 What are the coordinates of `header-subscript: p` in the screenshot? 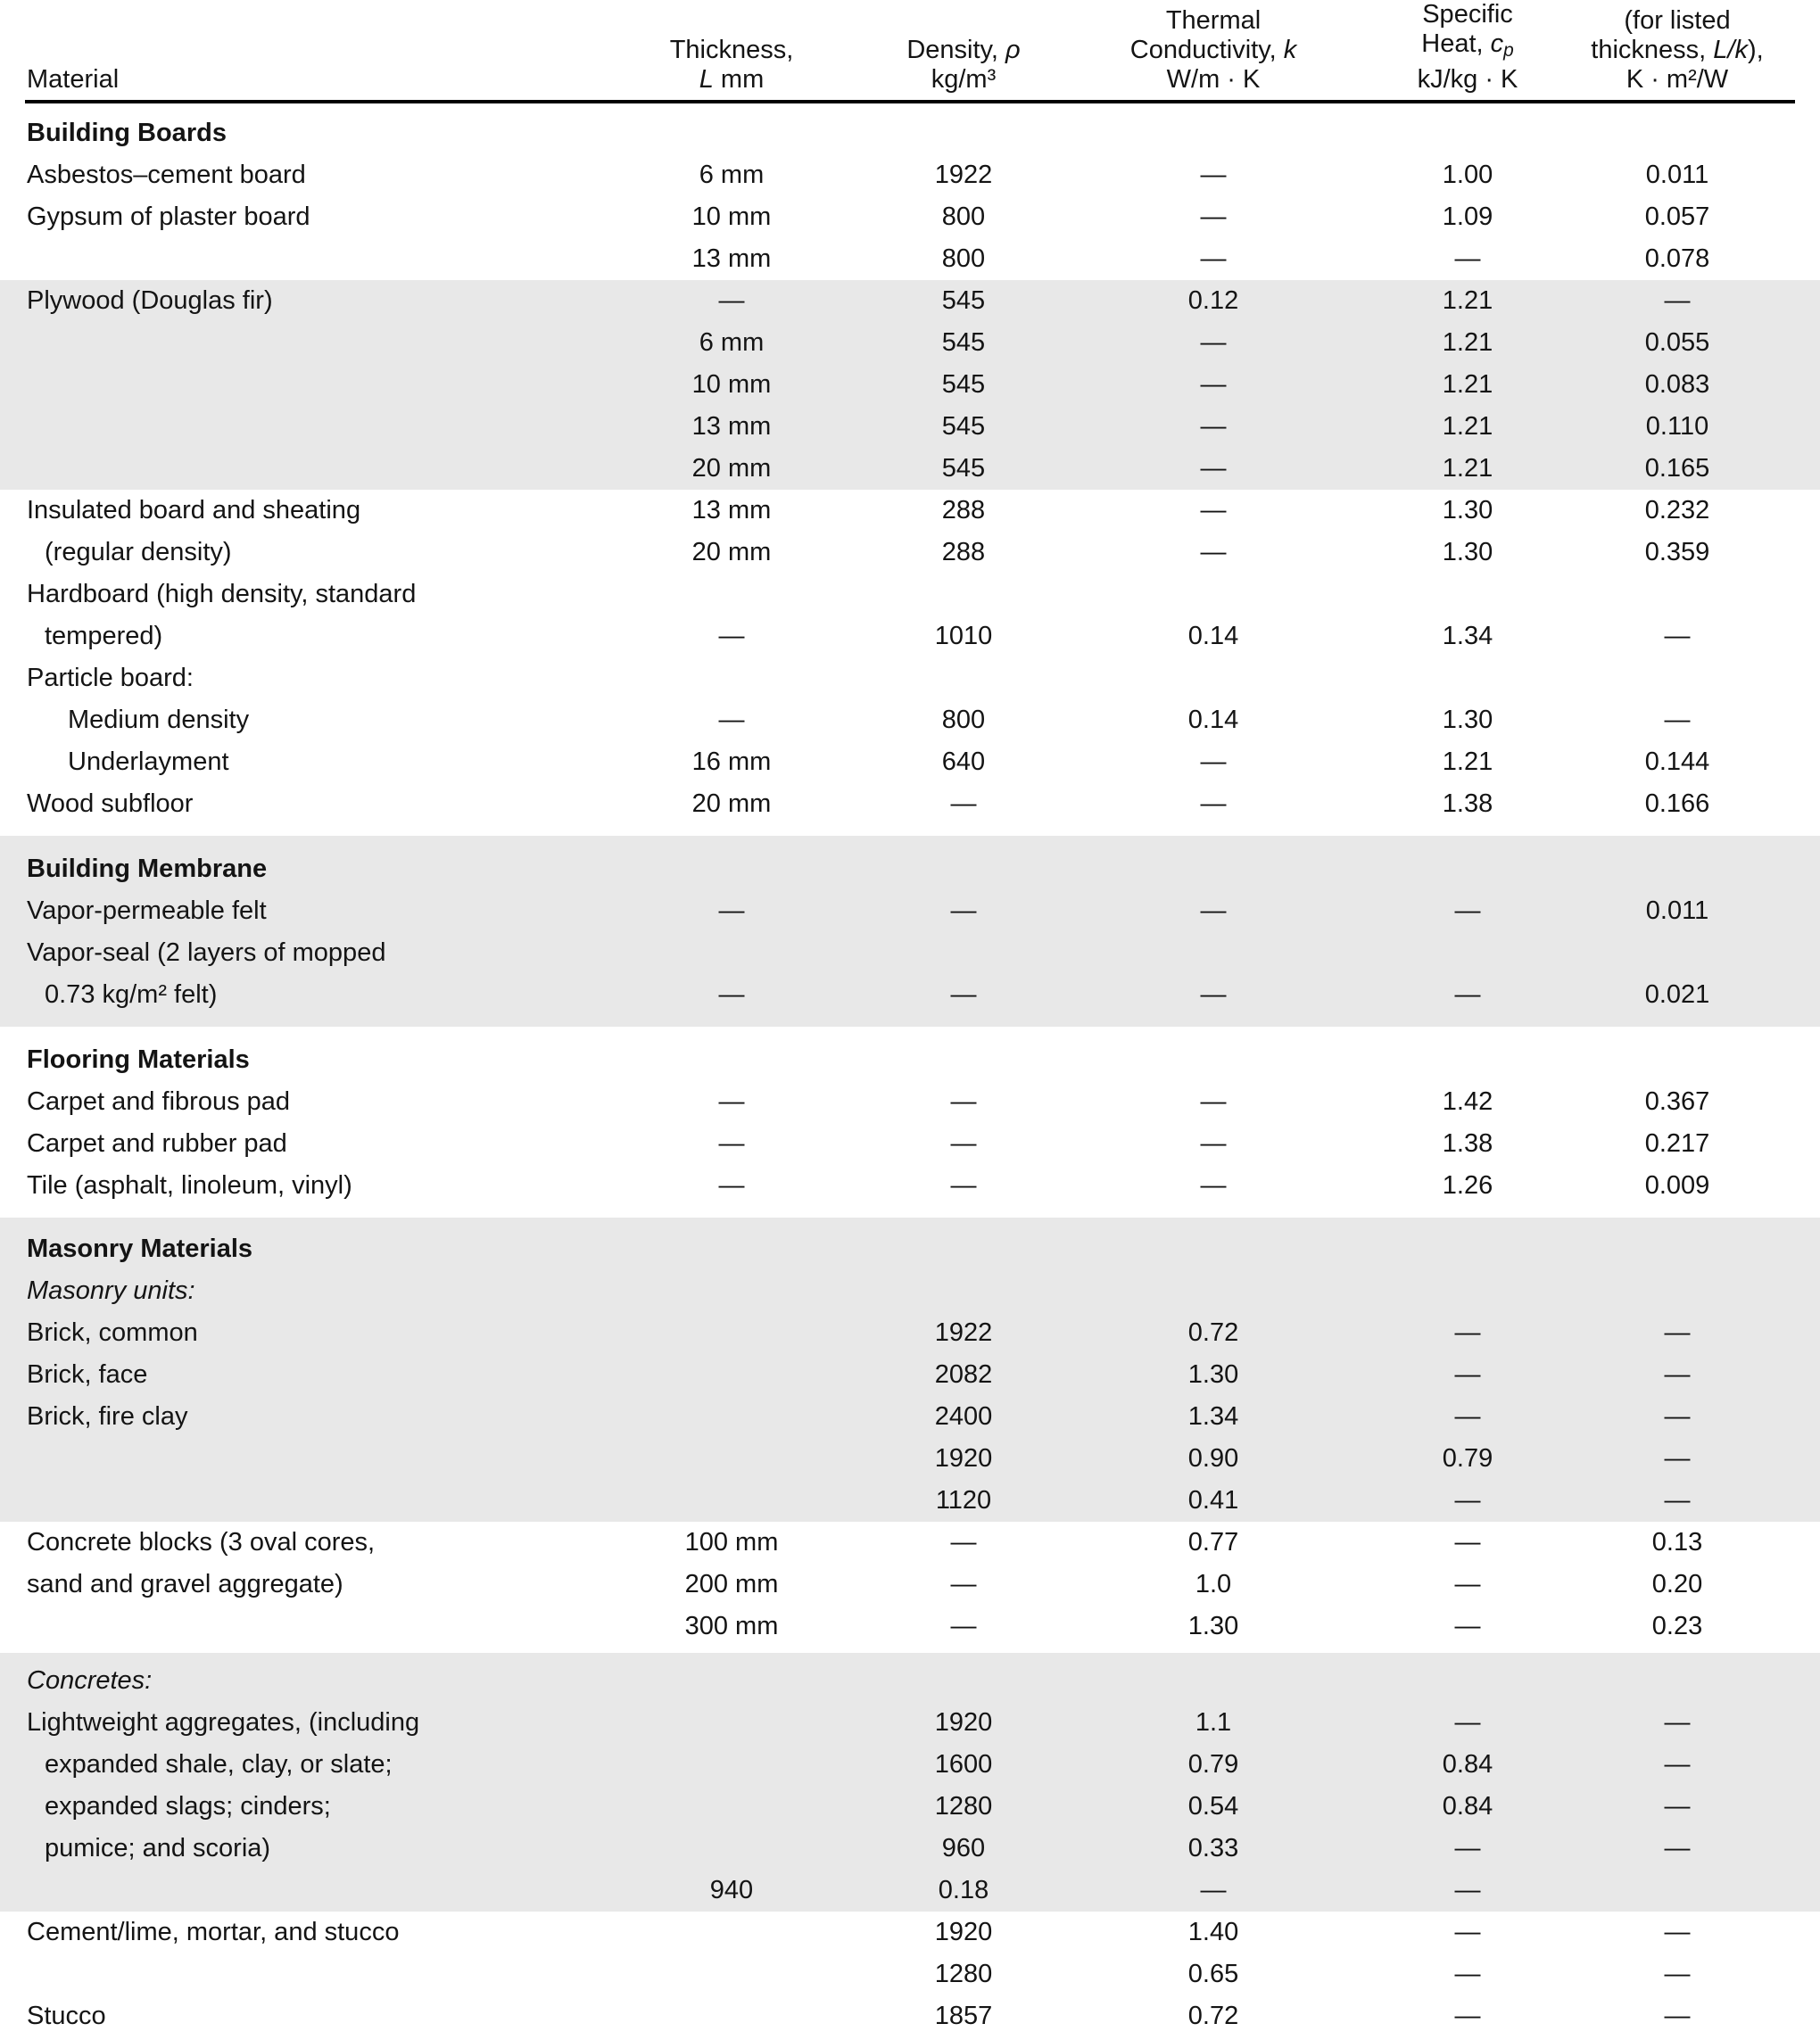 It's located at (1508, 50).